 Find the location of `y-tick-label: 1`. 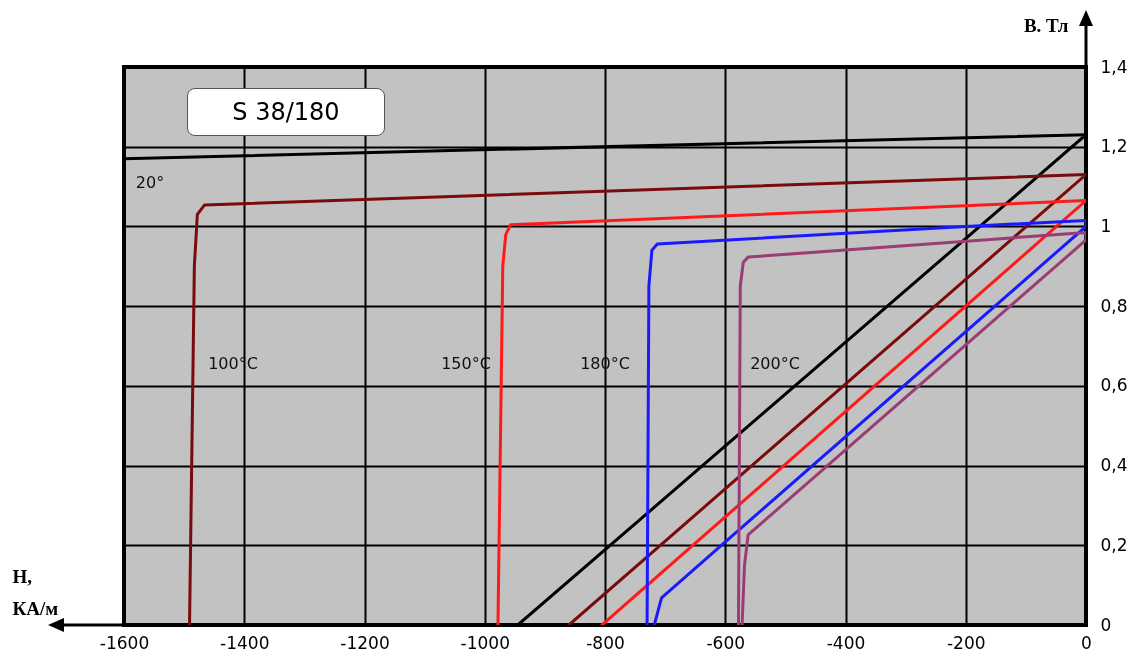

y-tick-label: 1 is located at coordinates (1106, 225).